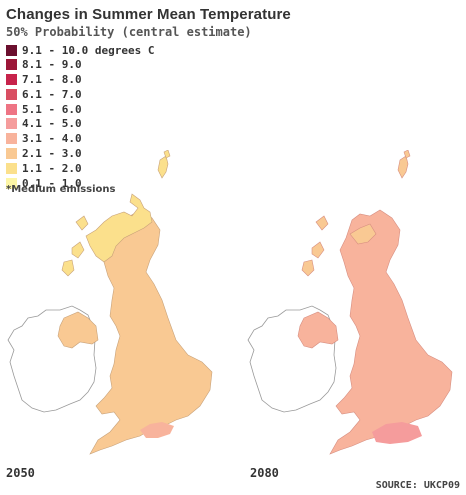 This screenshot has height=495, width=466. Describe the element at coordinates (20, 473) in the screenshot. I see `year-label-2050: 2050` at that location.